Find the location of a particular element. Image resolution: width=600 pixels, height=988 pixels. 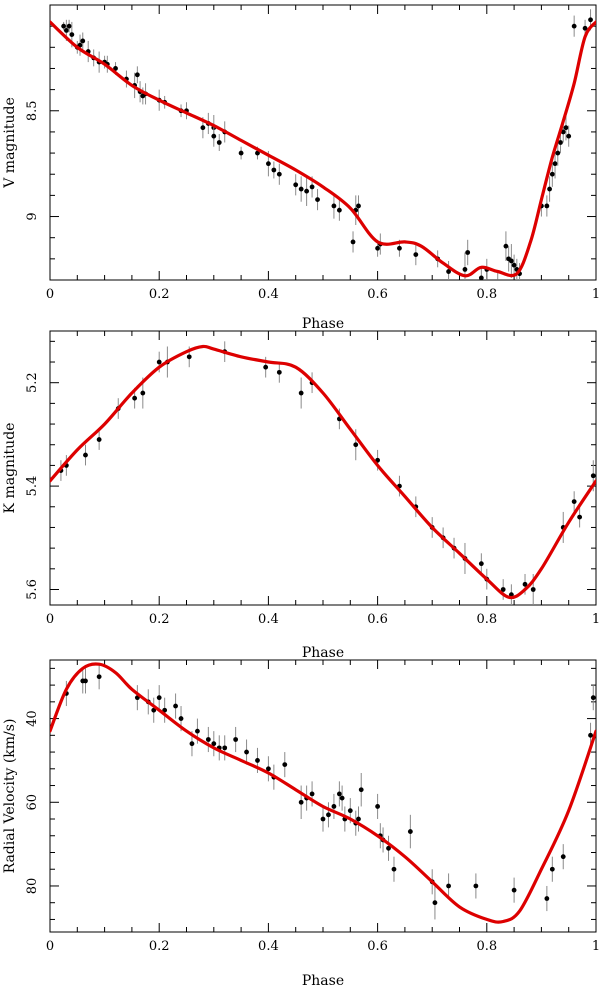

radial-velocity-ytick-label: 60 is located at coordinates (32, 802).